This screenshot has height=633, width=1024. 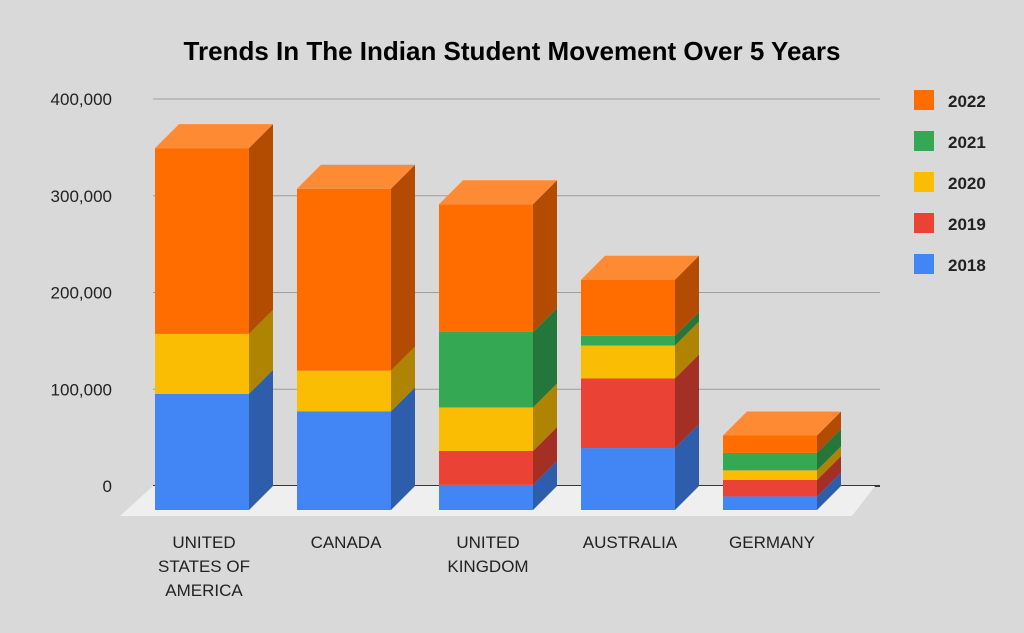 What do you see at coordinates (545, 485) in the screenshot?
I see `bar-united-kingdom-2018-side` at bounding box center [545, 485].